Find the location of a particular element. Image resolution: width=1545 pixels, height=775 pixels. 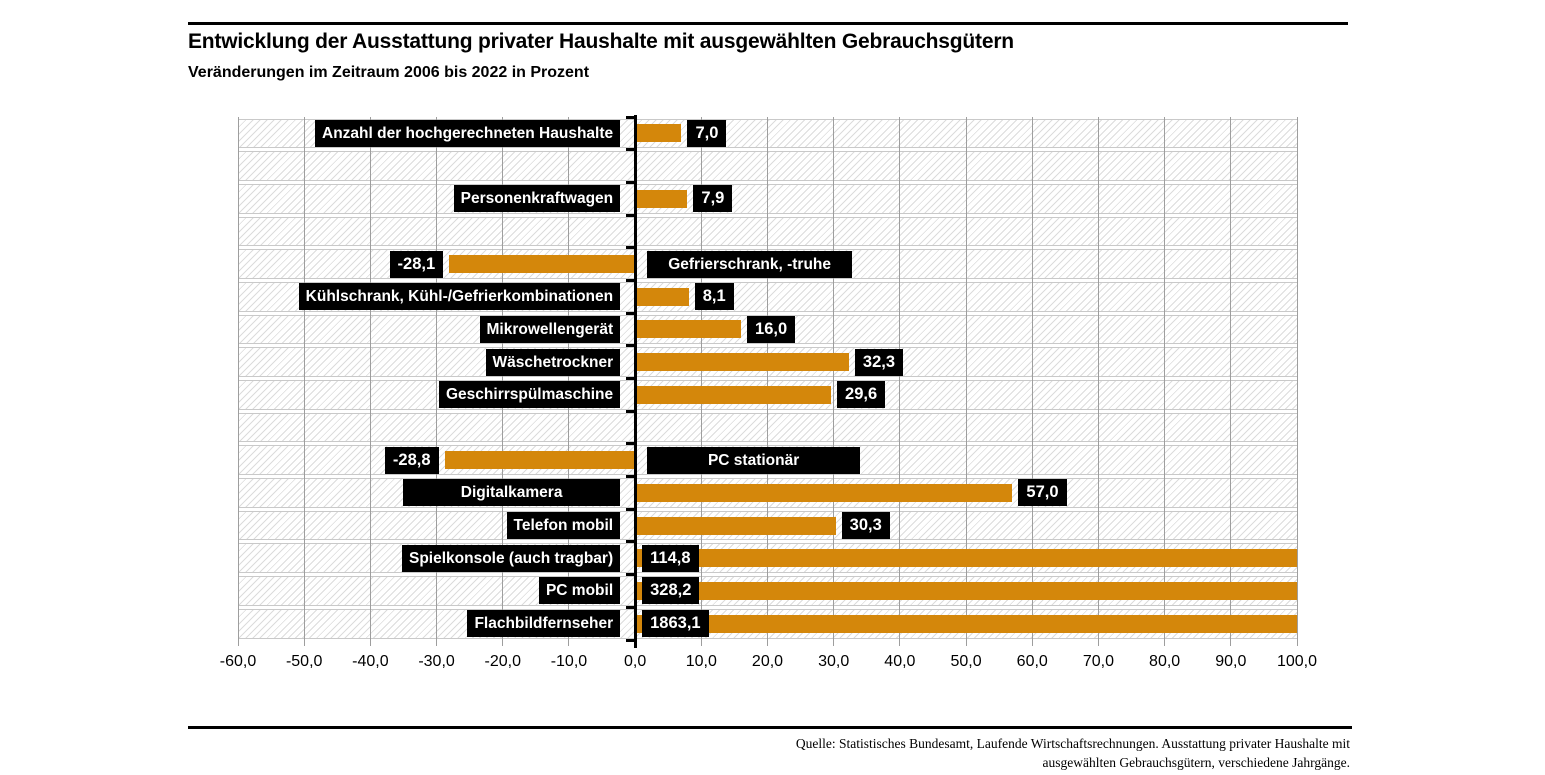

category-label: Mikrowellengerät is located at coordinates (550, 329).